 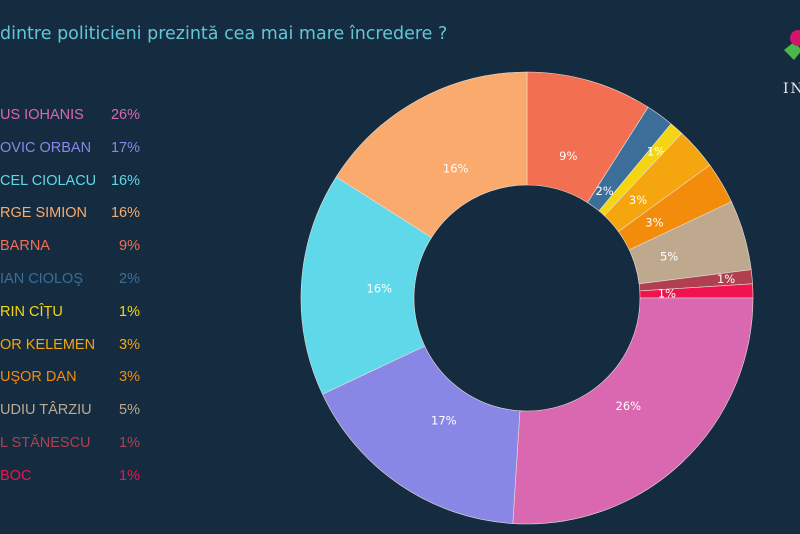 What do you see at coordinates (669, 257) in the screenshot?
I see `slice-label: 5%` at bounding box center [669, 257].